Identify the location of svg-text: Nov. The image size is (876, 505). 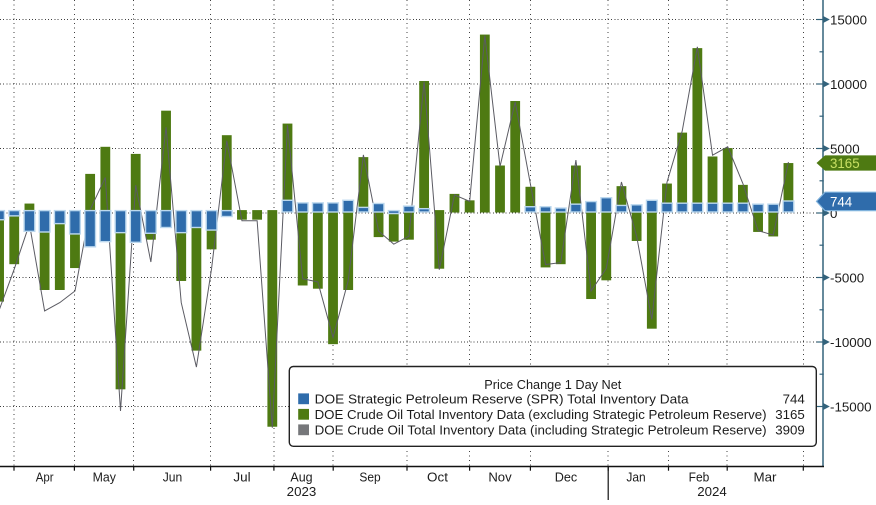
(500, 477).